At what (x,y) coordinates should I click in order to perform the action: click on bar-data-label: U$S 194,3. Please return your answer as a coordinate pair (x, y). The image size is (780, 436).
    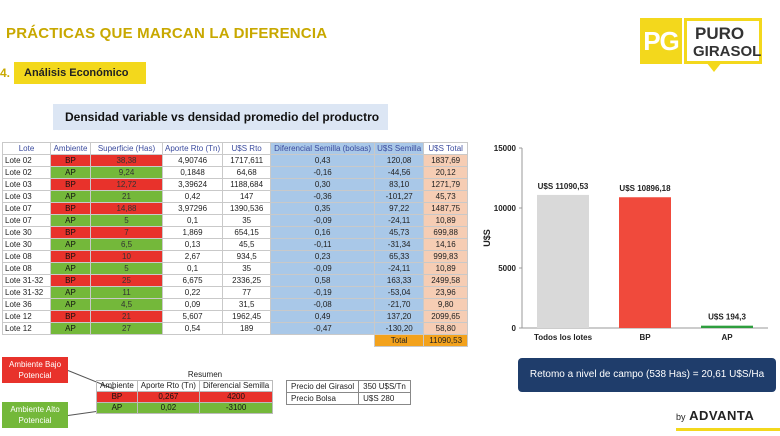
    Looking at the image, I should click on (727, 317).